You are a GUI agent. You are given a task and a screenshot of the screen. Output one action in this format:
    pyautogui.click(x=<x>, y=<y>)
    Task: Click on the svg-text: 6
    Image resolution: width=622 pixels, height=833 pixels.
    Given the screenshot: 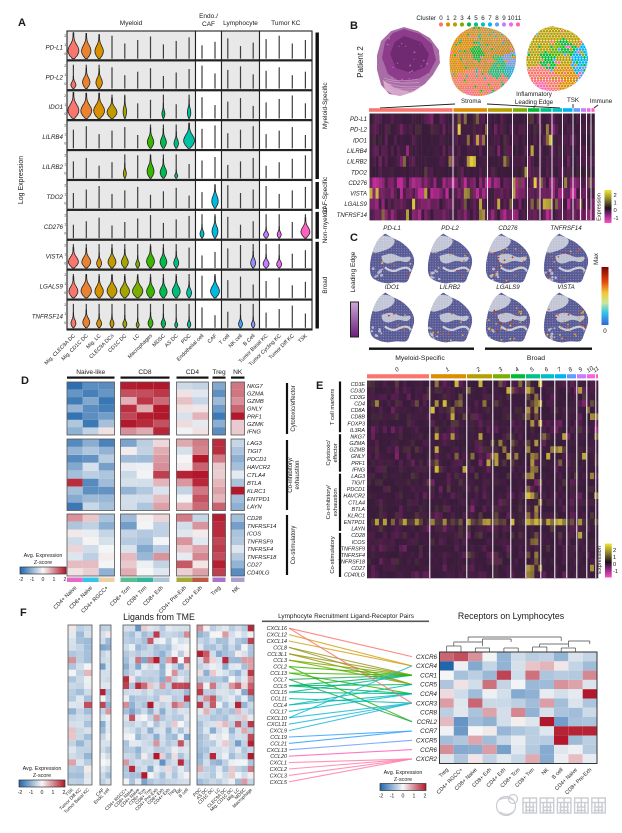 What is the action you would take?
    pyautogui.click(x=483, y=18)
    